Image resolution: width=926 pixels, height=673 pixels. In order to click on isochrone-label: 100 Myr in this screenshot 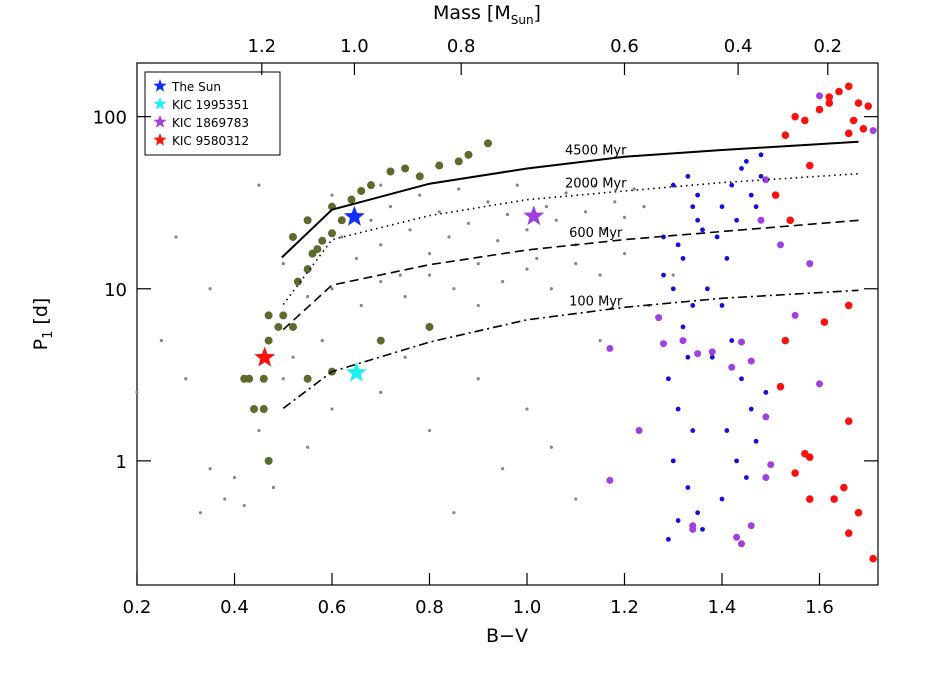, I will do `click(596, 302)`.